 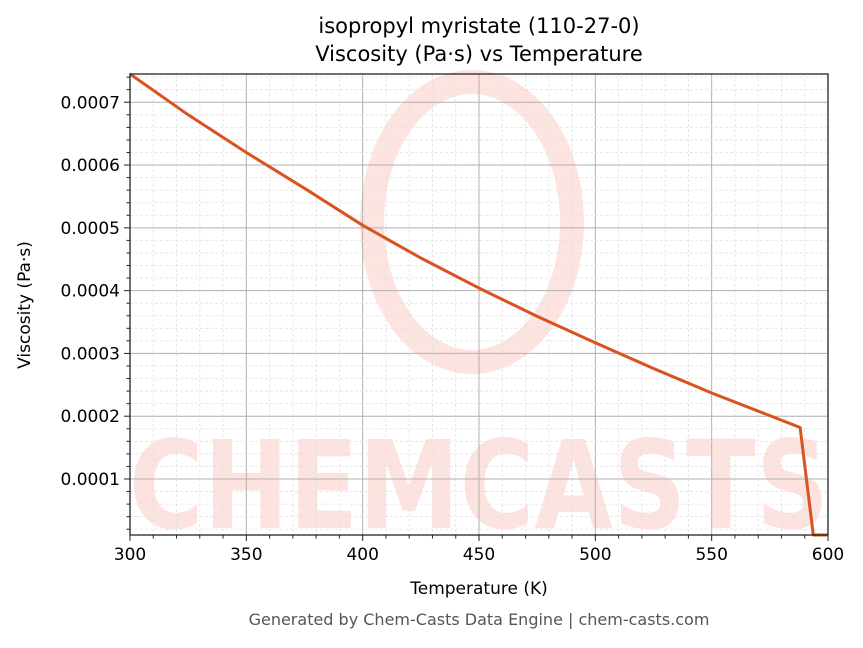 I want to click on x-tick-label: 300, so click(x=130, y=555).